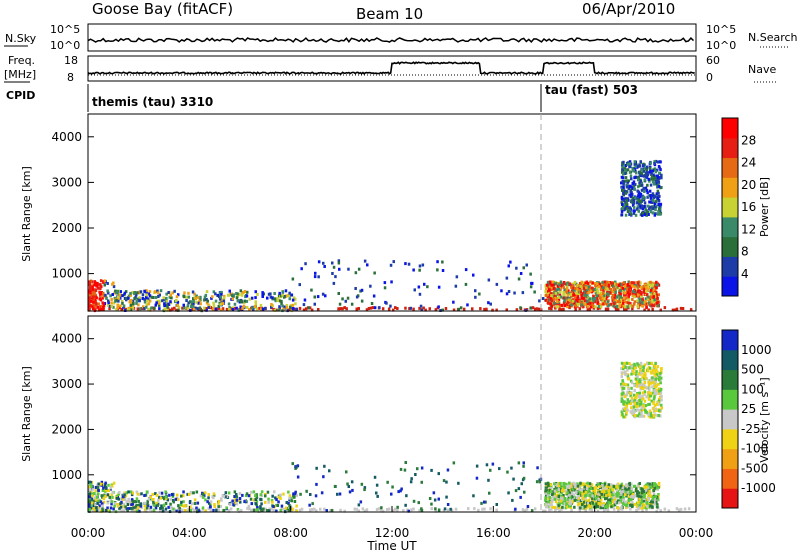 The height and width of the screenshot is (554, 800). What do you see at coordinates (709, 77) in the screenshot?
I see `nave-tick-low: 0` at bounding box center [709, 77].